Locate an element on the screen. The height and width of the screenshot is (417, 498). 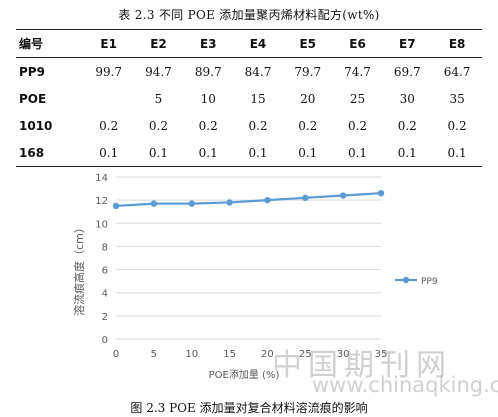
table-cell: 30 is located at coordinates (407, 98).